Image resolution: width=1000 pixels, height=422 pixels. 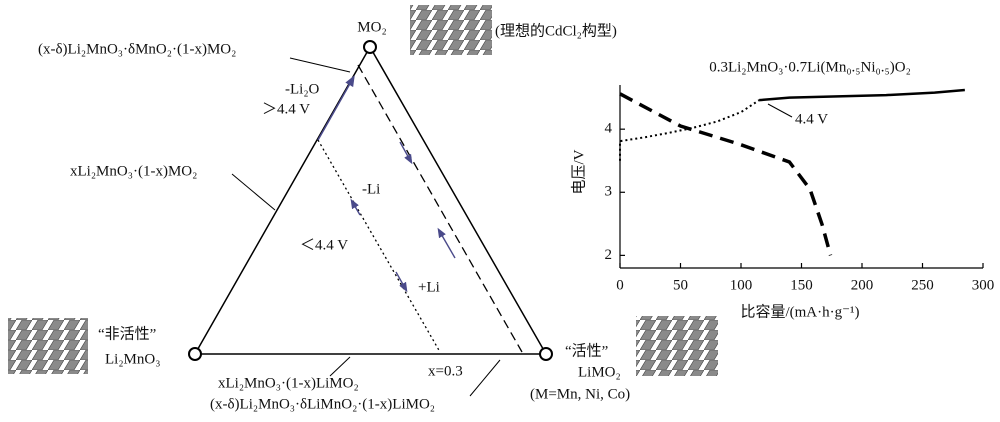 I want to click on label: “活性”, so click(x=586, y=350).